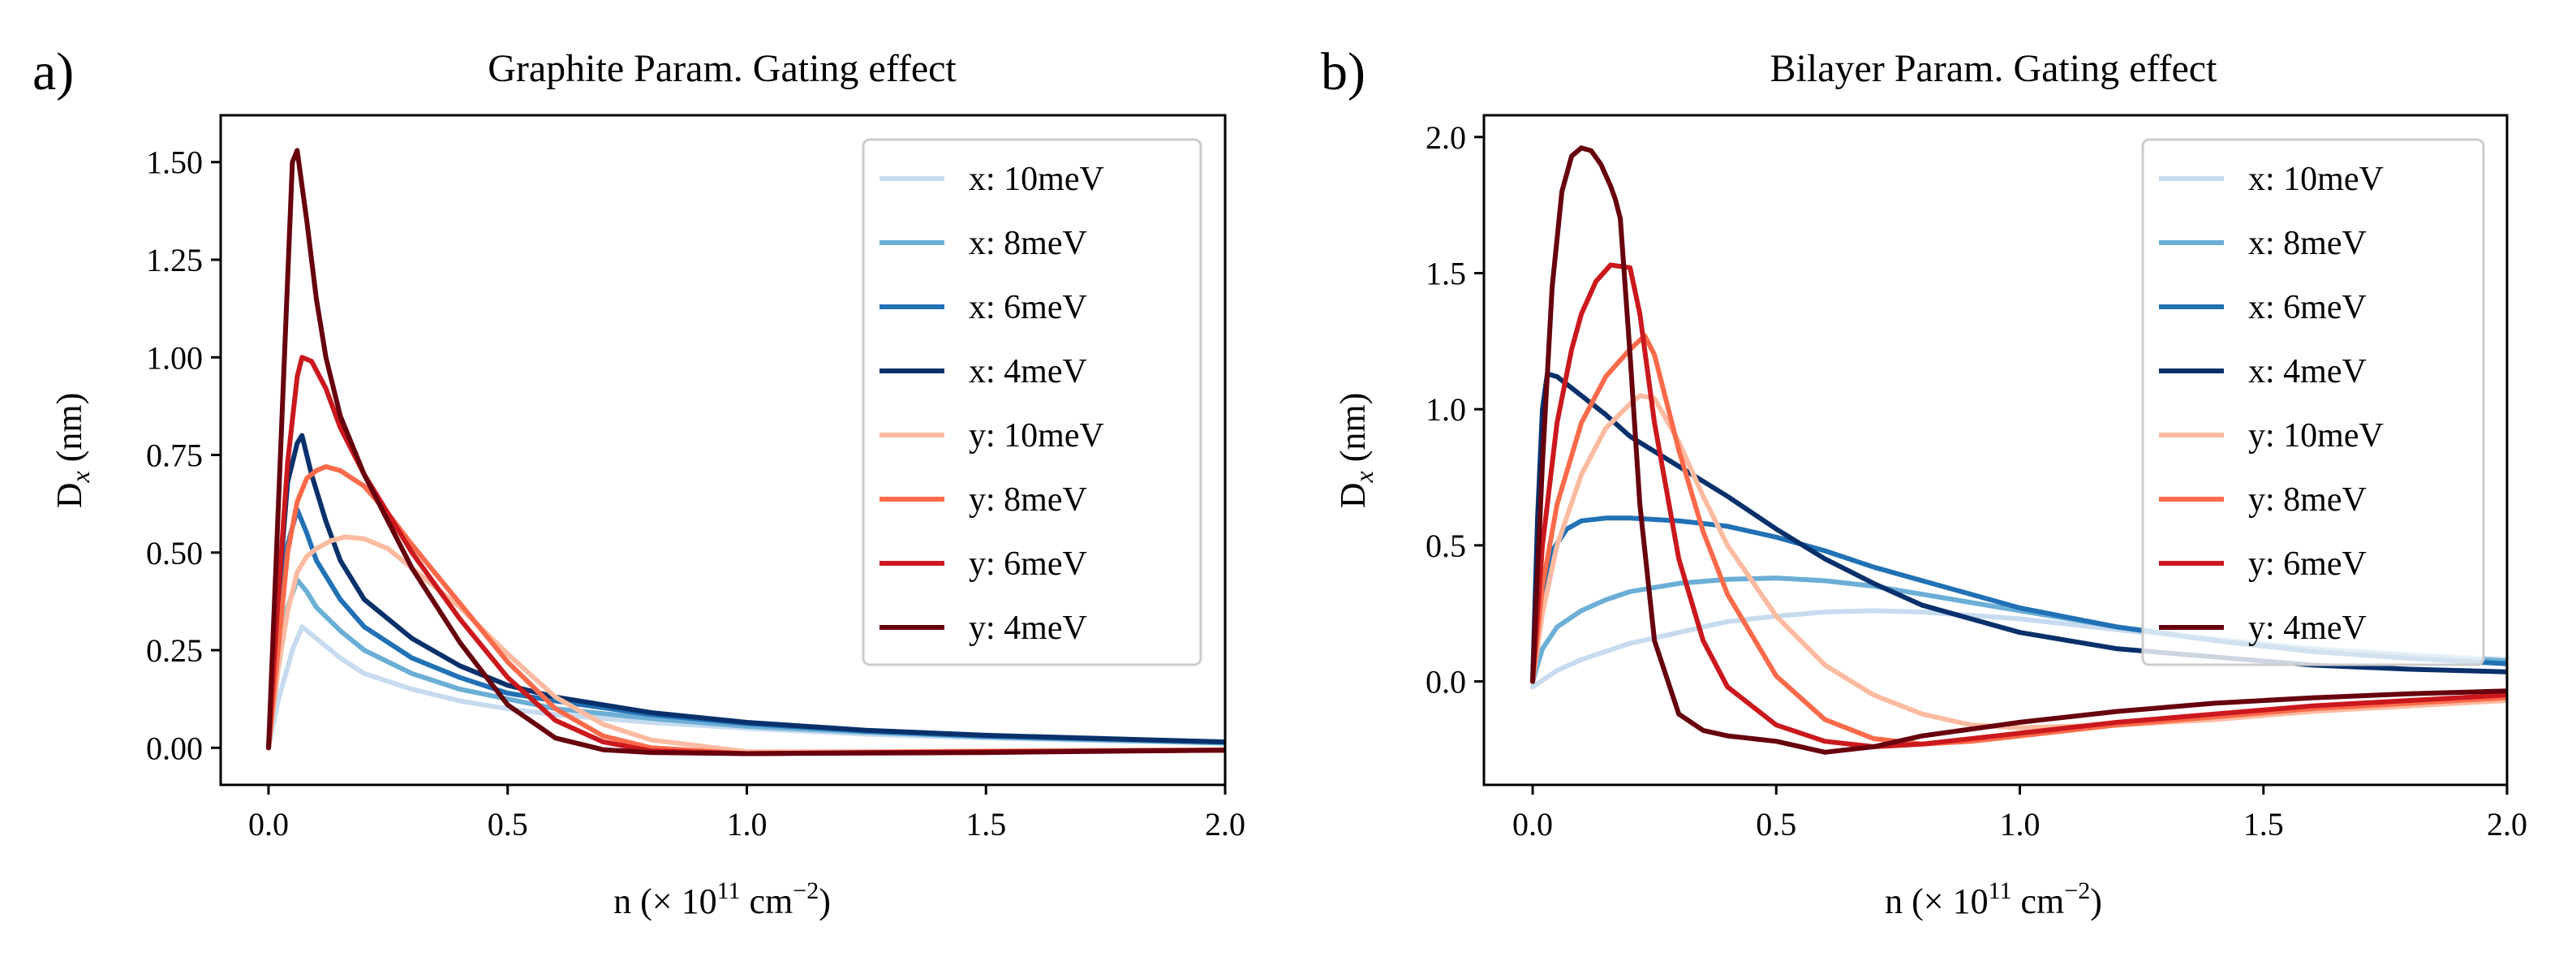  What do you see at coordinates (174, 748) in the screenshot?
I see `y-tick-label: 0.00` at bounding box center [174, 748].